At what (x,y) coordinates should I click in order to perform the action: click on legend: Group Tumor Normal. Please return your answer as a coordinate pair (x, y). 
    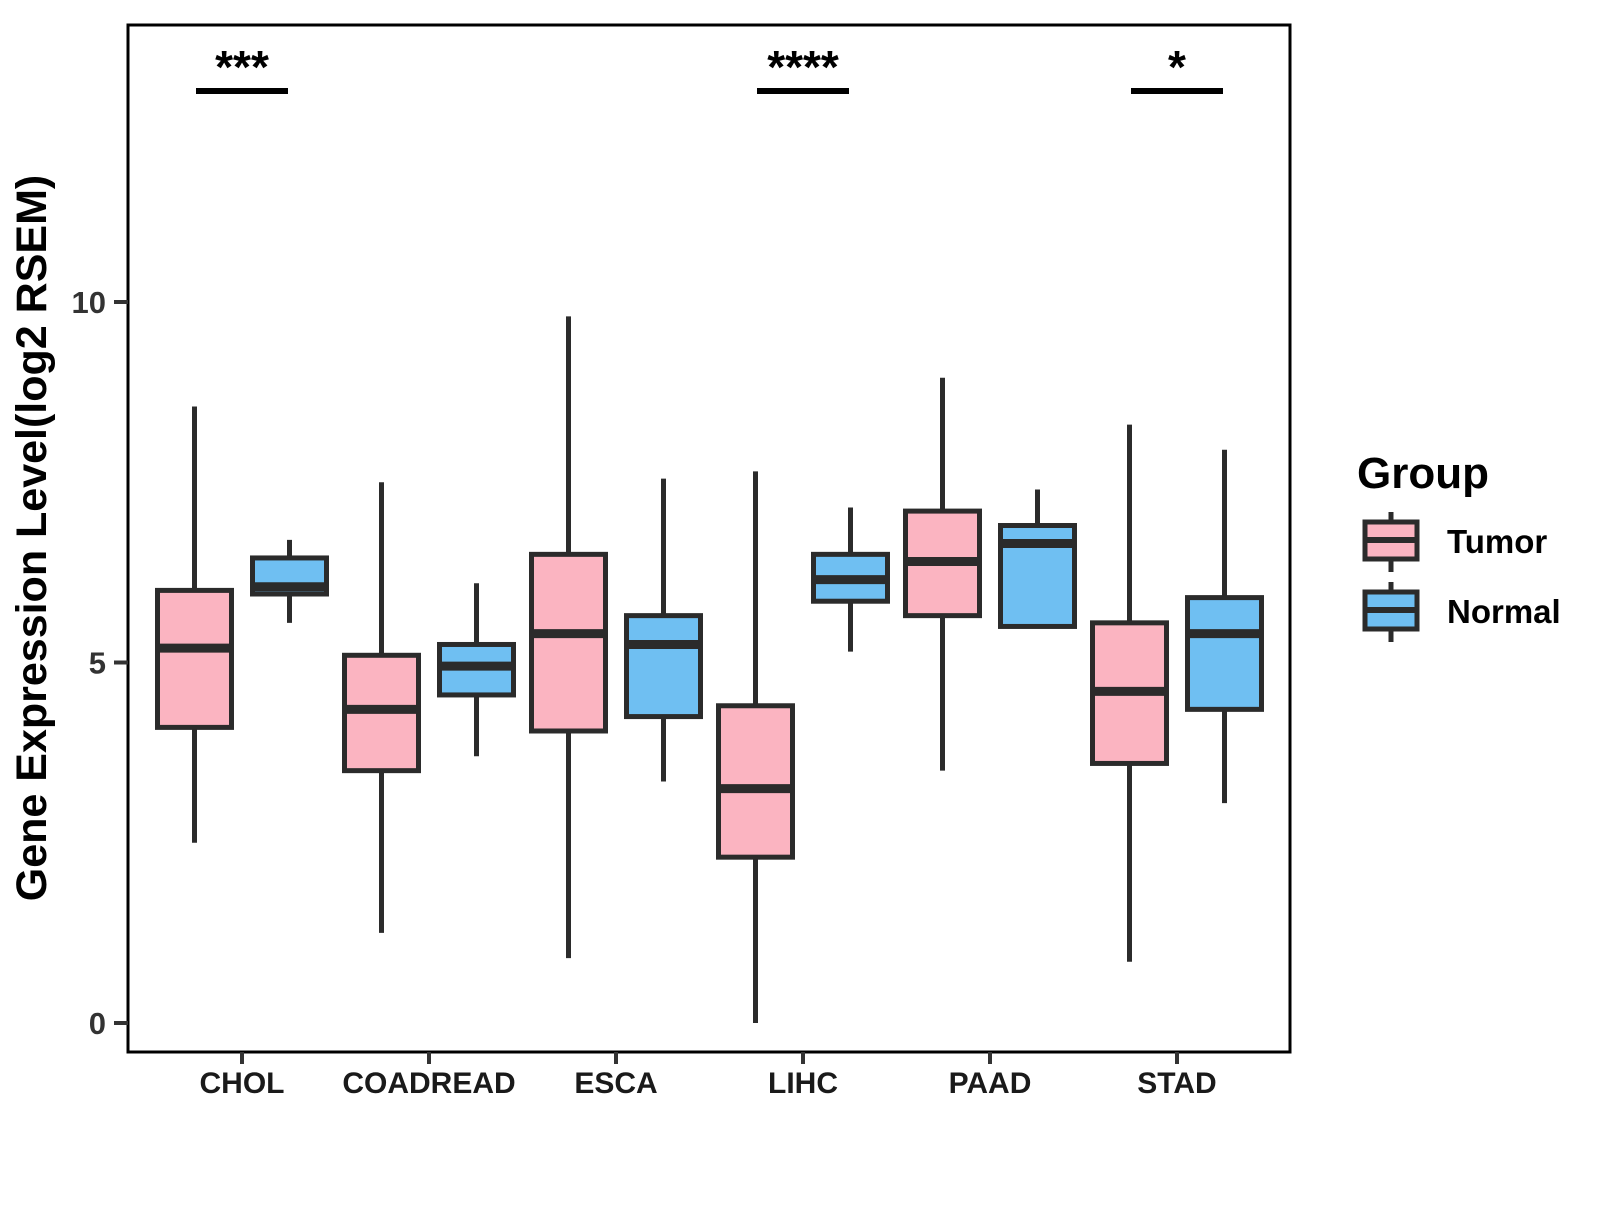
    Looking at the image, I should click on (1459, 545).